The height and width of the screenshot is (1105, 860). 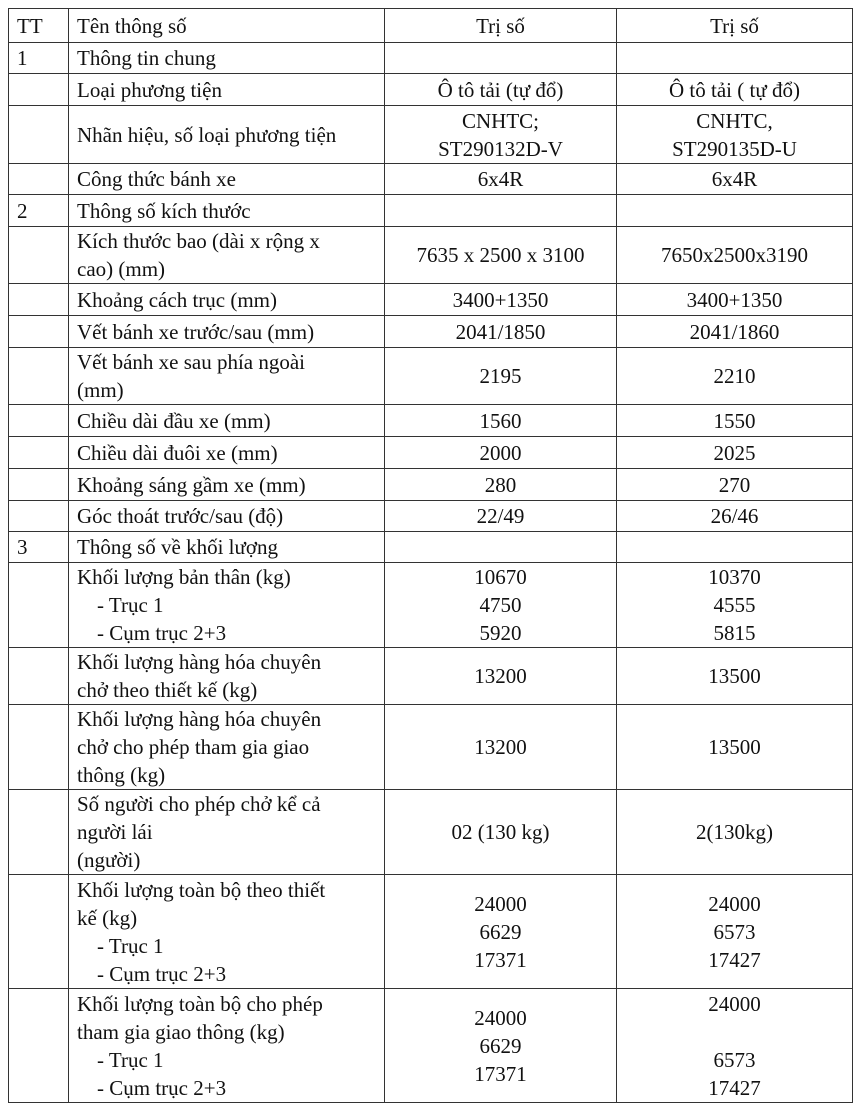 I want to click on param-name-line: Loại phương tiện, so click(x=149, y=89).